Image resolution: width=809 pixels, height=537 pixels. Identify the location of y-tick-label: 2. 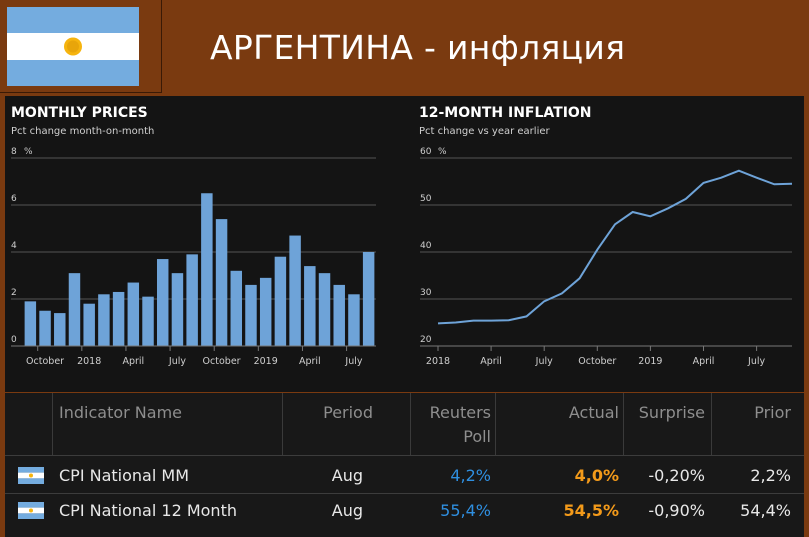
(14, 293).